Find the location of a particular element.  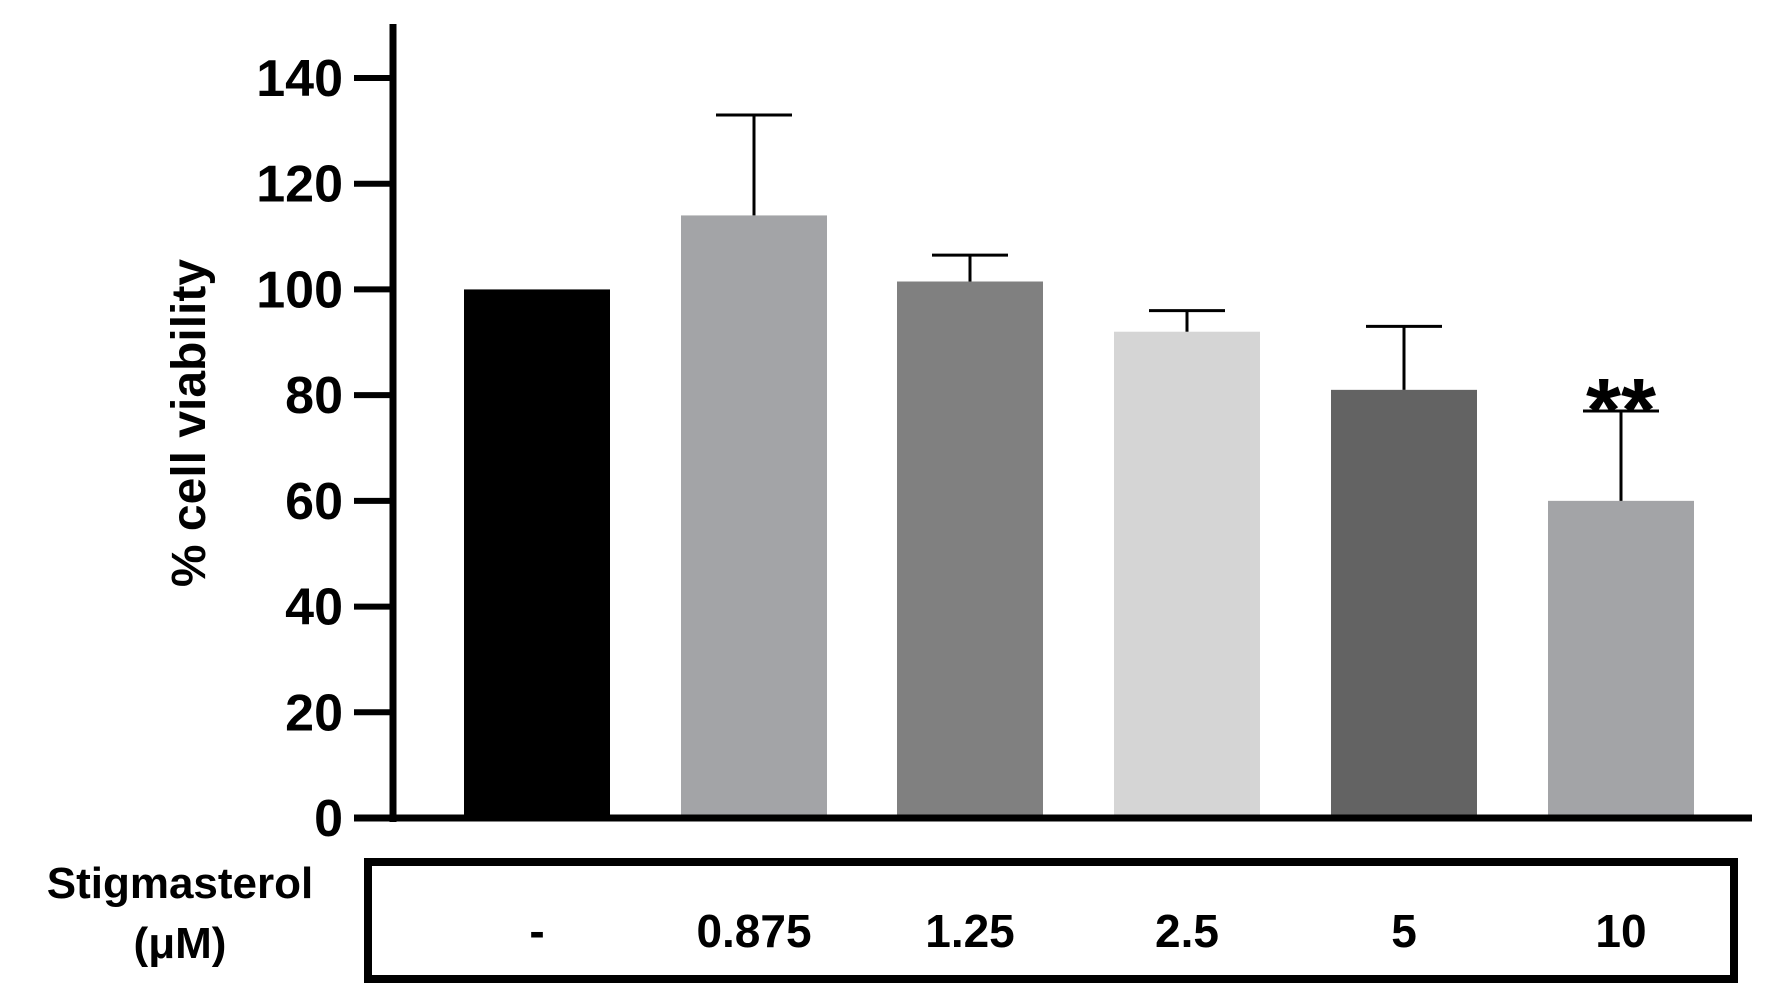

y-tick-label-20: 20 is located at coordinates (314, 713).